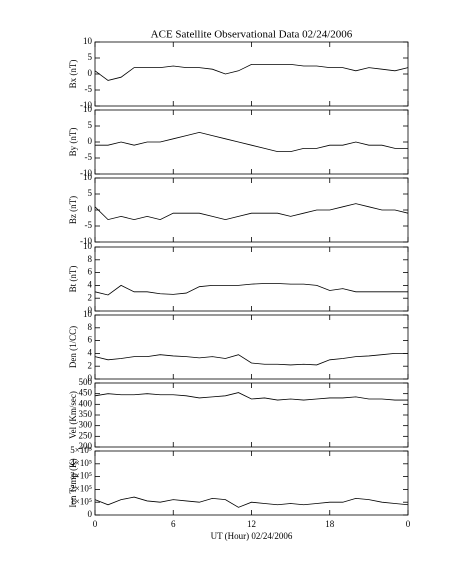  I want to click on y-axis-label: Bx (nT), so click(73, 74).